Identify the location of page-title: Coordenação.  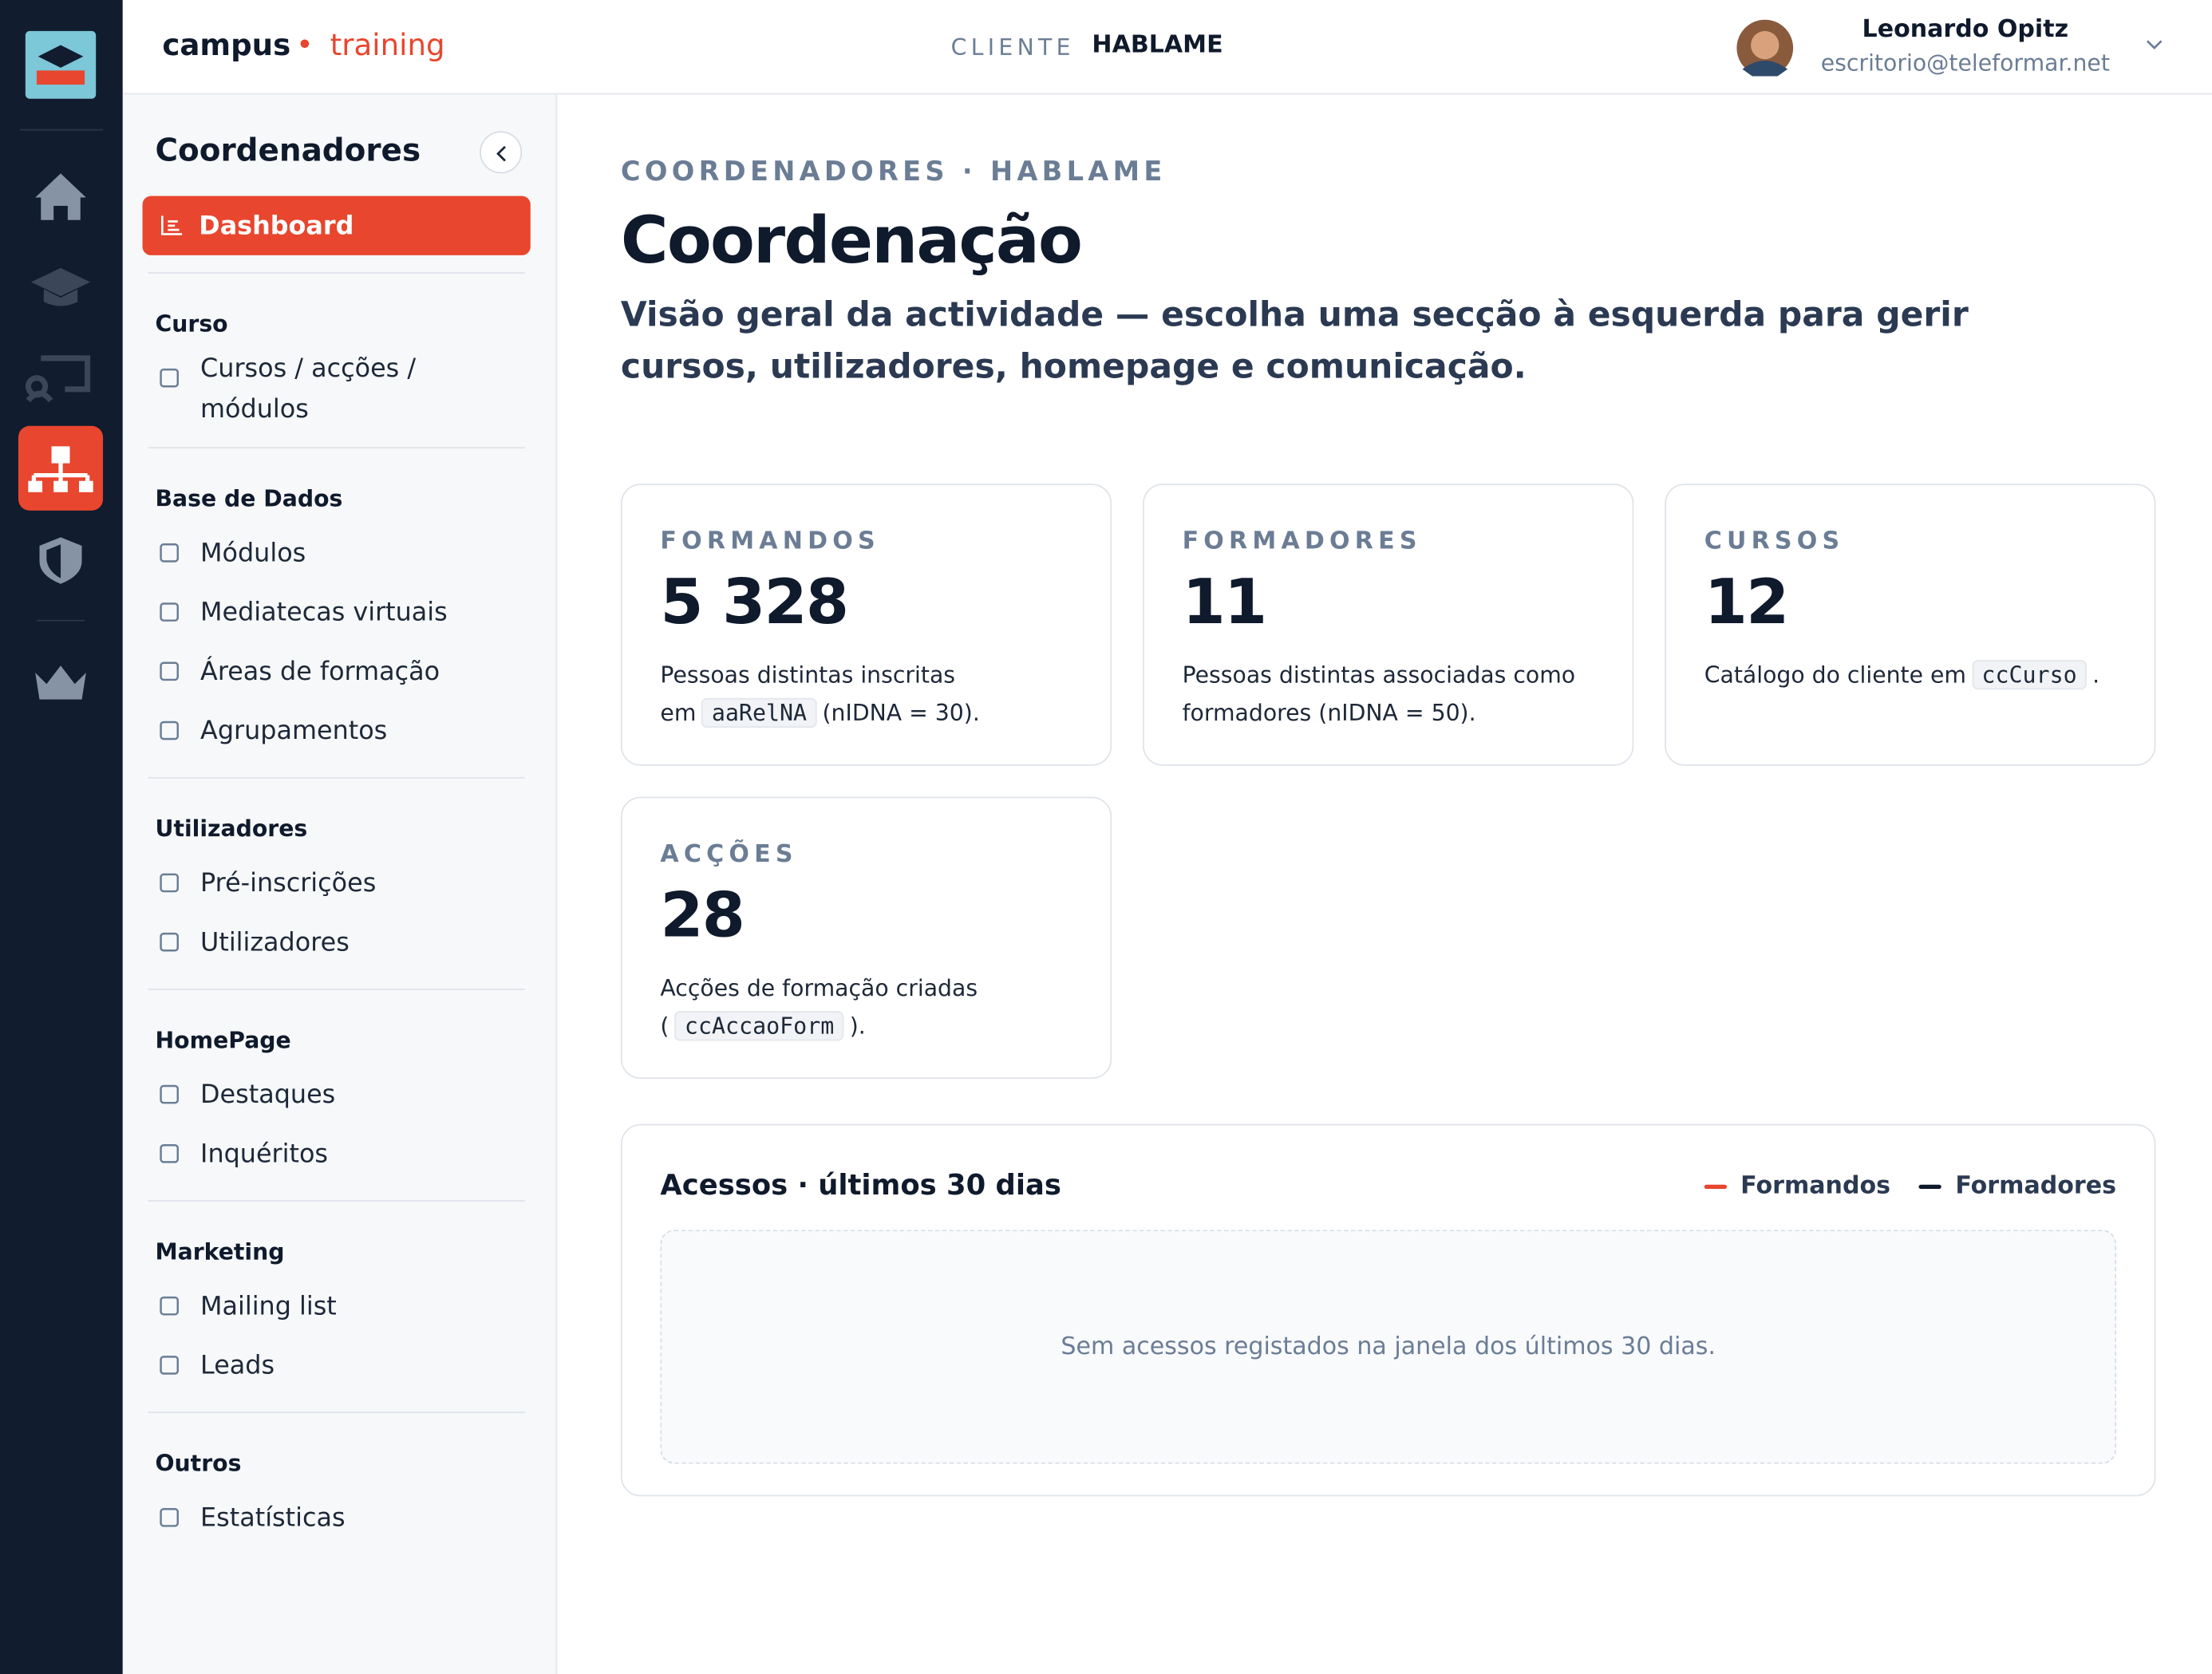
(852, 240).